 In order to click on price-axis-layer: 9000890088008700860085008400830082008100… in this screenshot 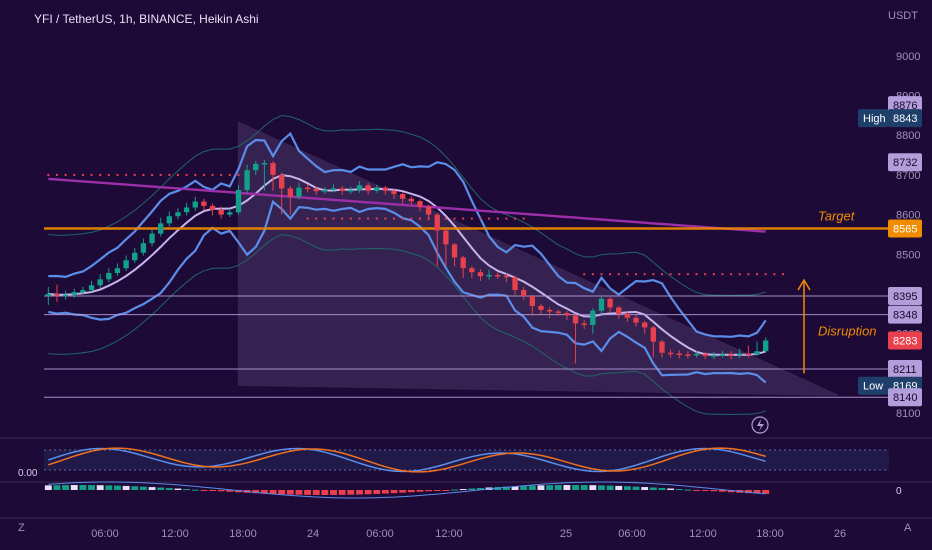, I will do `click(890, 235)`.